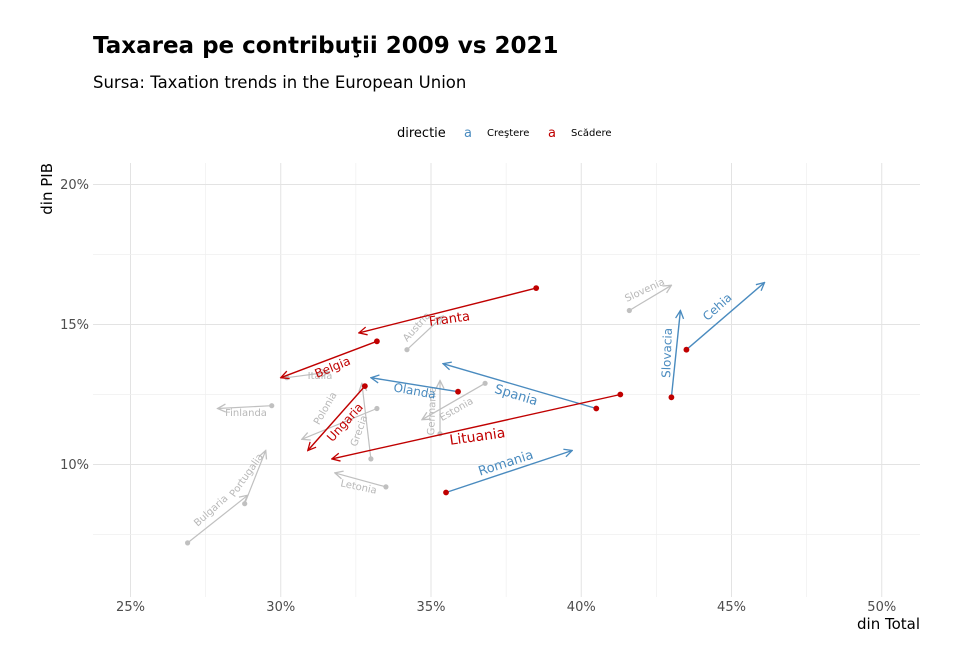 Image resolution: width=960 pixels, height=672 pixels. I want to click on arrow-letonia, so click(361, 480).